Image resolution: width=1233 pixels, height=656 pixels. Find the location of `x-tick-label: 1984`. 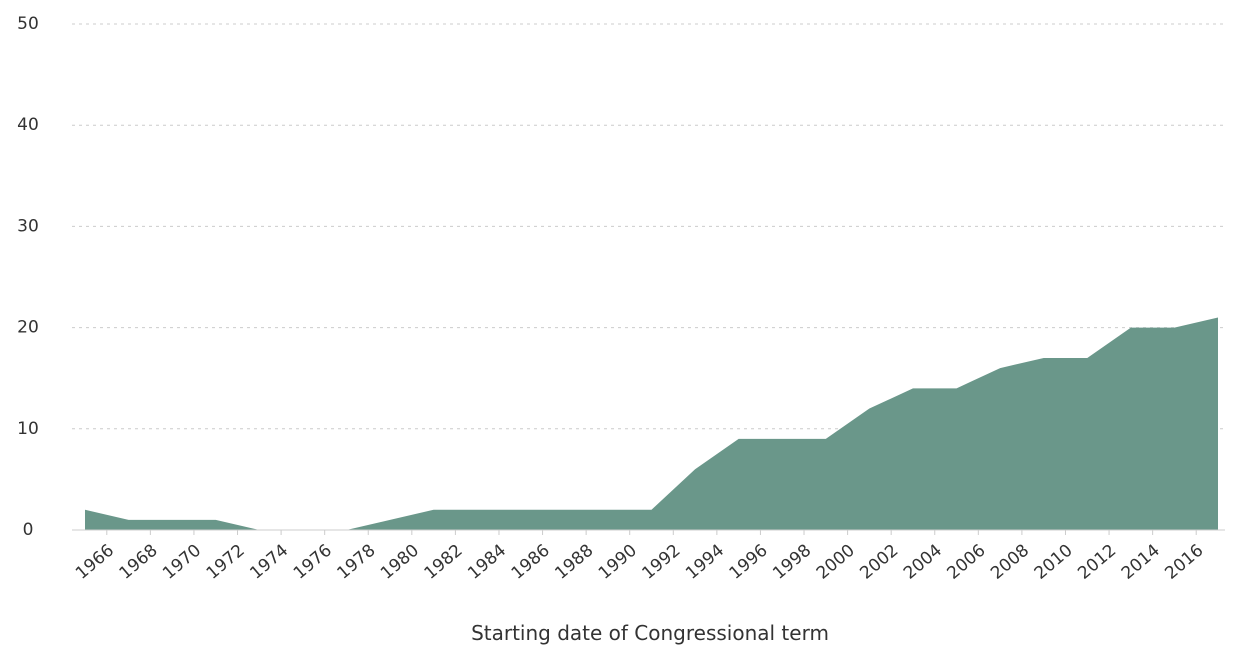

x-tick-label: 1984 is located at coordinates (487, 562).